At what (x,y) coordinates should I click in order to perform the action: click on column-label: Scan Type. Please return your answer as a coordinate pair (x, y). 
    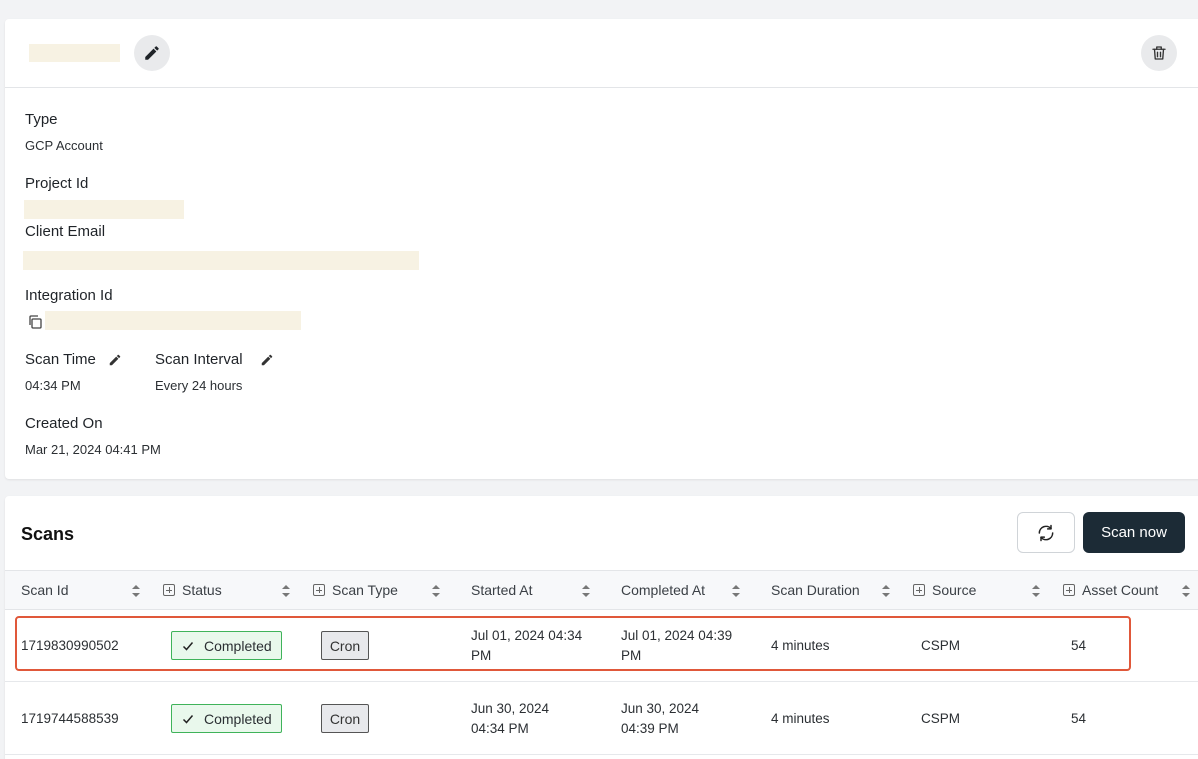
    Looking at the image, I should click on (365, 590).